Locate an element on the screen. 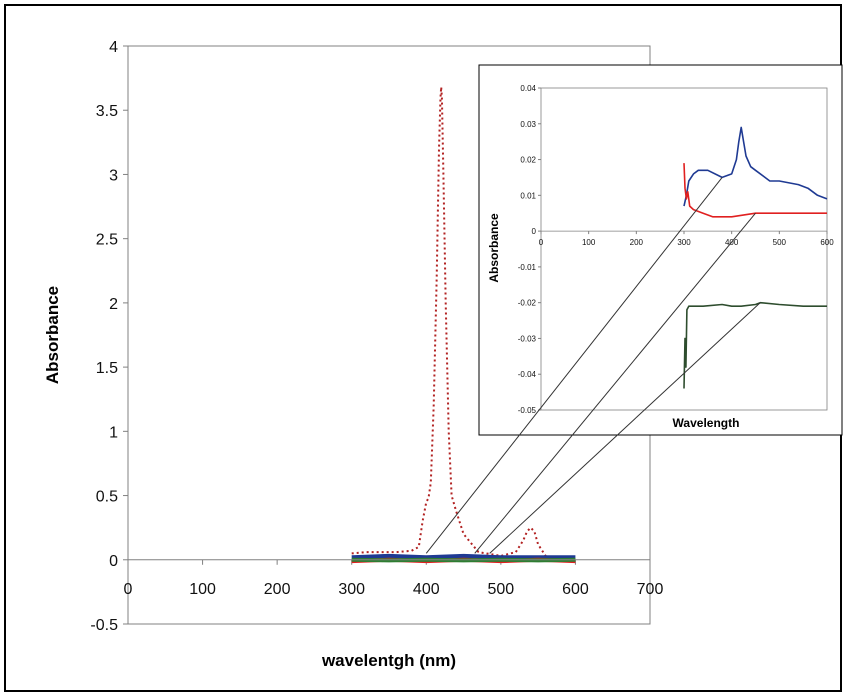 The width and height of the screenshot is (846, 696). main-y-tick-label: 3 is located at coordinates (113, 175).